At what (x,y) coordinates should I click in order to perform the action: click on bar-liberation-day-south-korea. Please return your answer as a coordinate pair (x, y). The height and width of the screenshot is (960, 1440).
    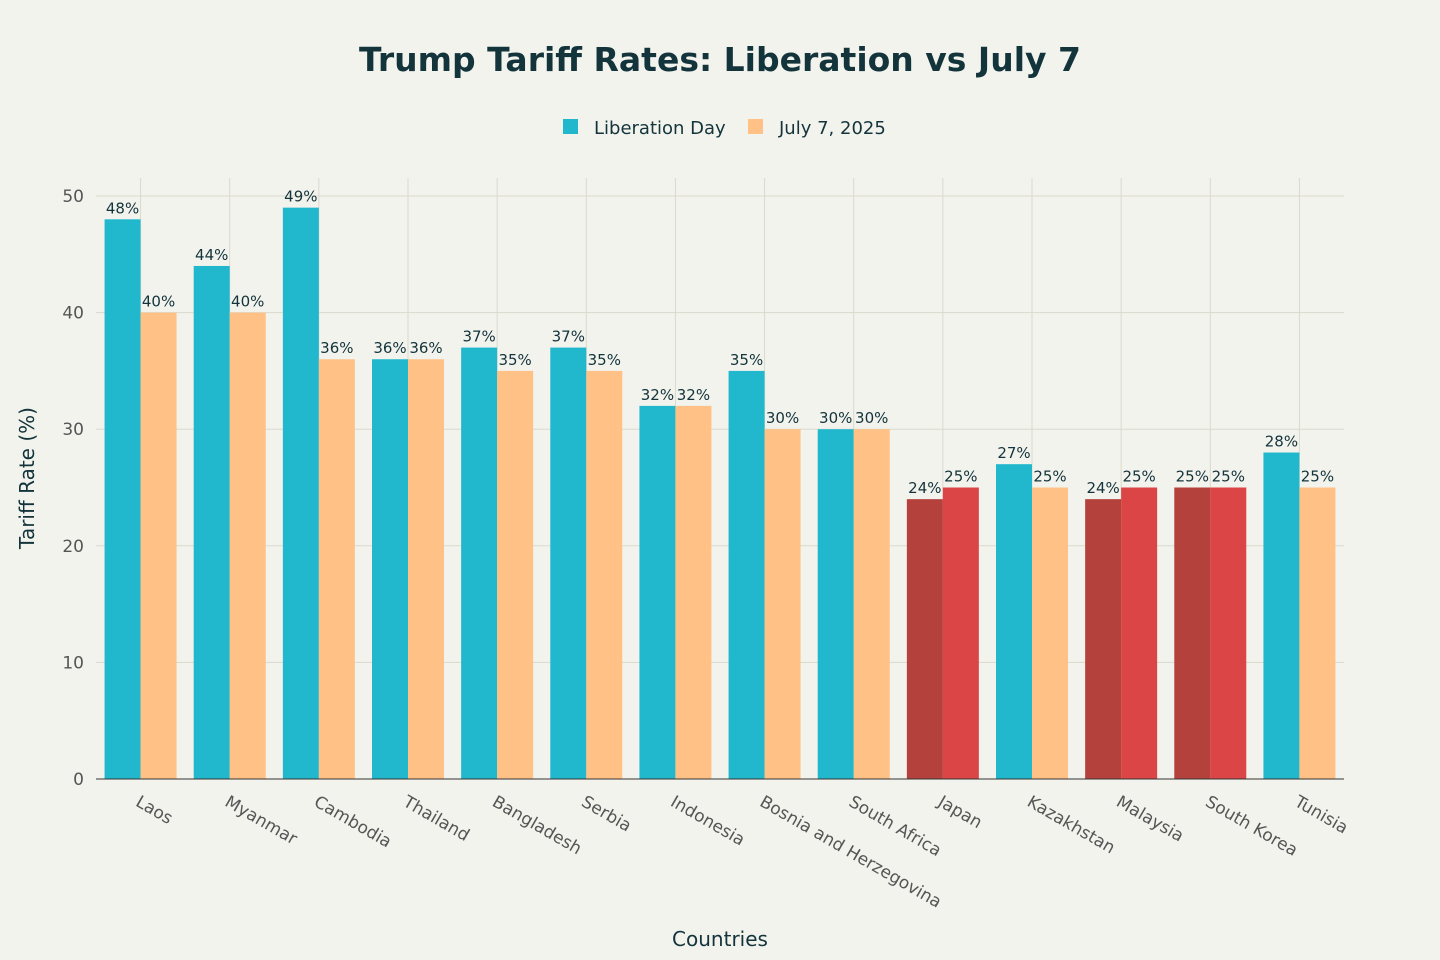
    Looking at the image, I should click on (1192, 633).